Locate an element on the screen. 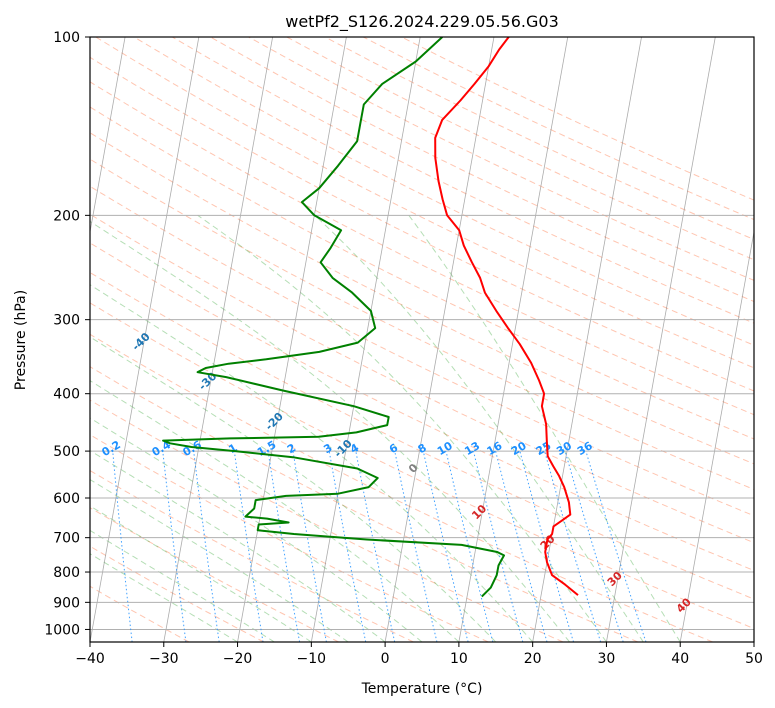 The width and height of the screenshot is (775, 708). x-tick-label: −40 is located at coordinates (90, 659).